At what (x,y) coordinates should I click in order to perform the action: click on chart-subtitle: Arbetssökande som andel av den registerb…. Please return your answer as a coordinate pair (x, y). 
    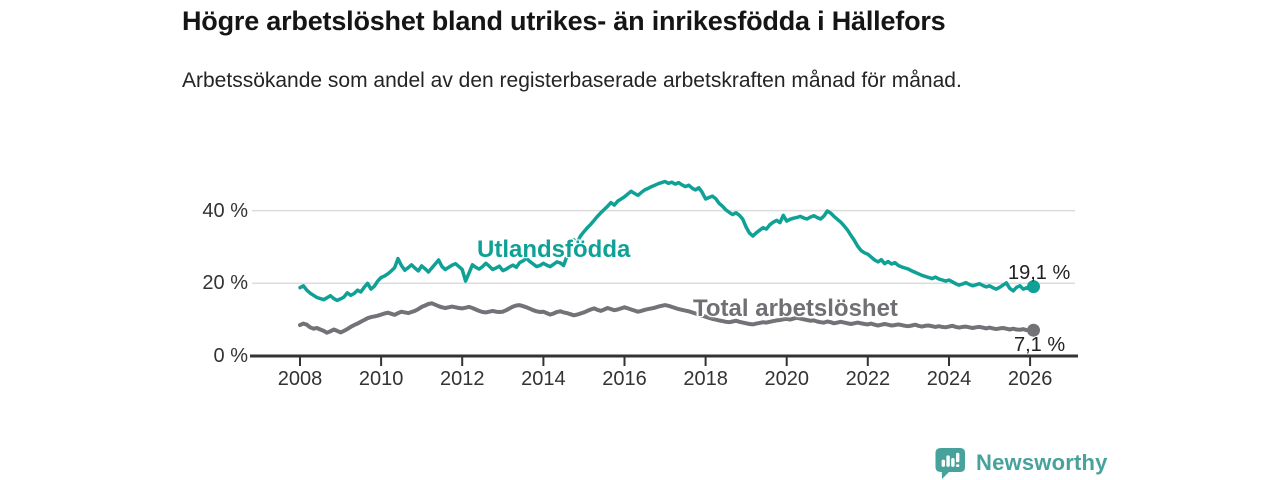
    Looking at the image, I should click on (572, 80).